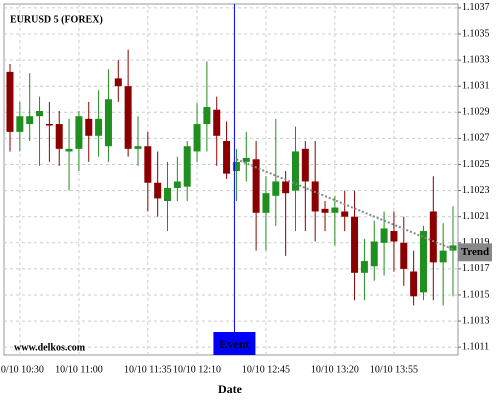  What do you see at coordinates (476, 294) in the screenshot?
I see `y-tick-label: 1.1015` at bounding box center [476, 294].